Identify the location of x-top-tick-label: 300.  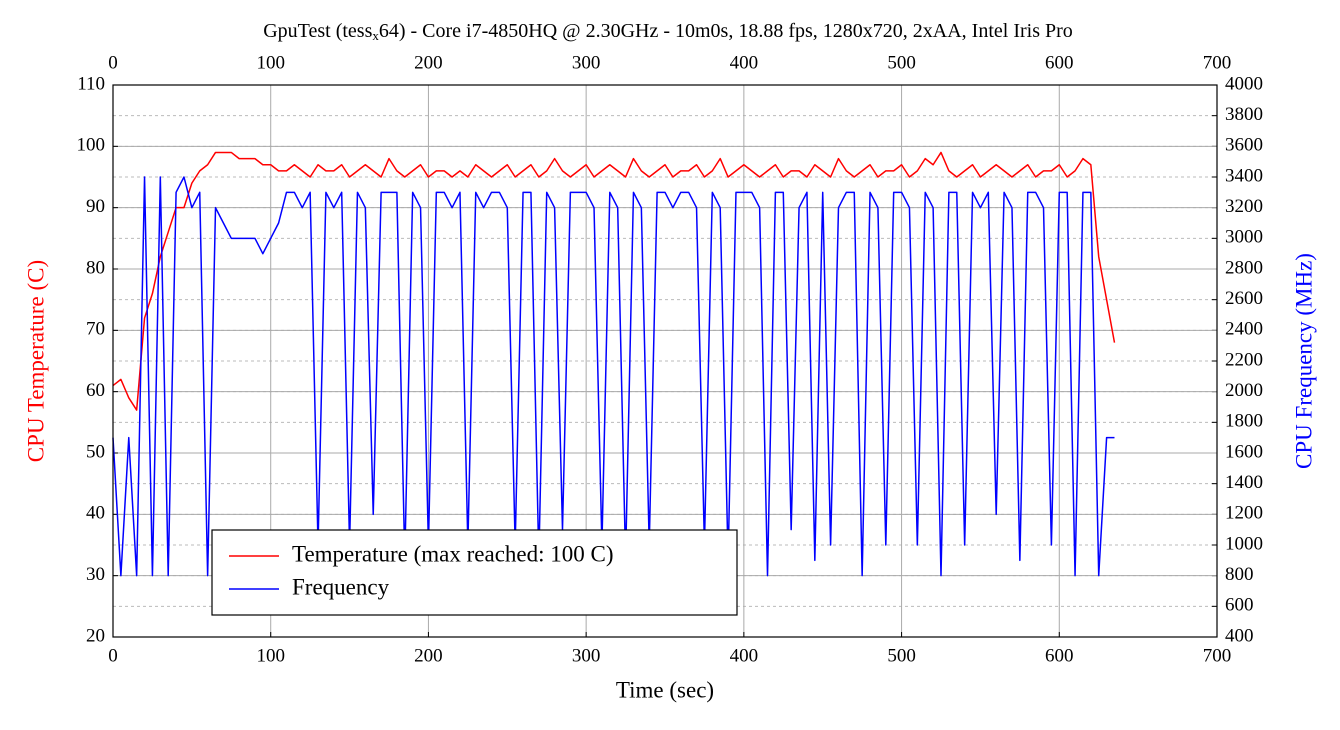
(586, 62).